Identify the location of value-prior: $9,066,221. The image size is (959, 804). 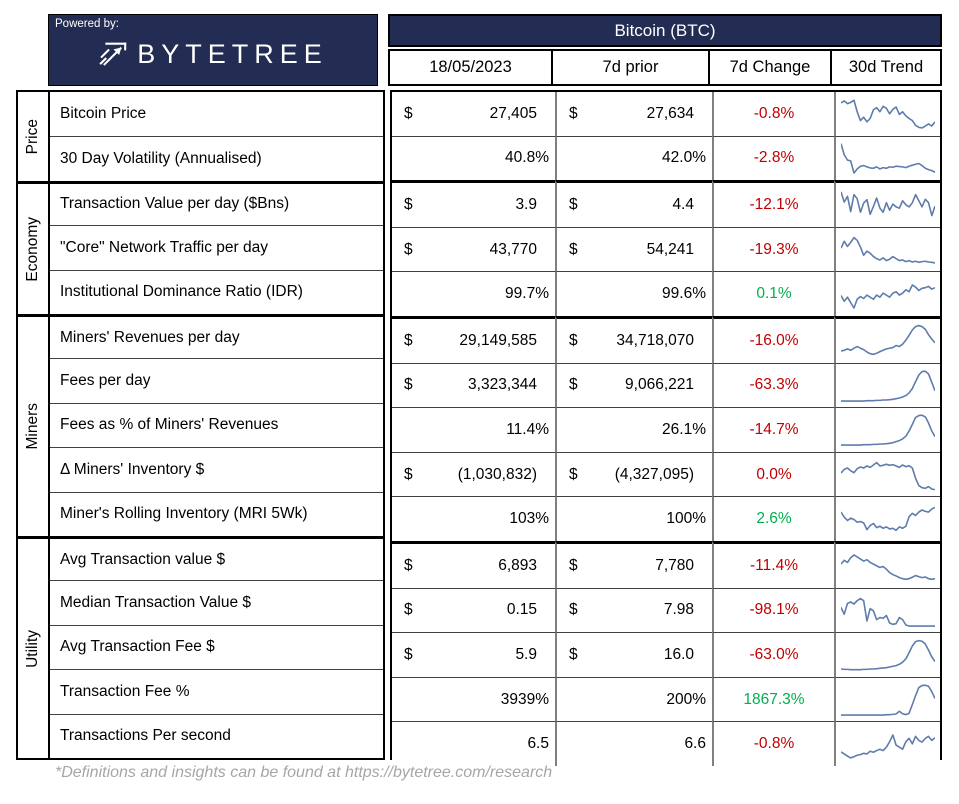
(633, 385).